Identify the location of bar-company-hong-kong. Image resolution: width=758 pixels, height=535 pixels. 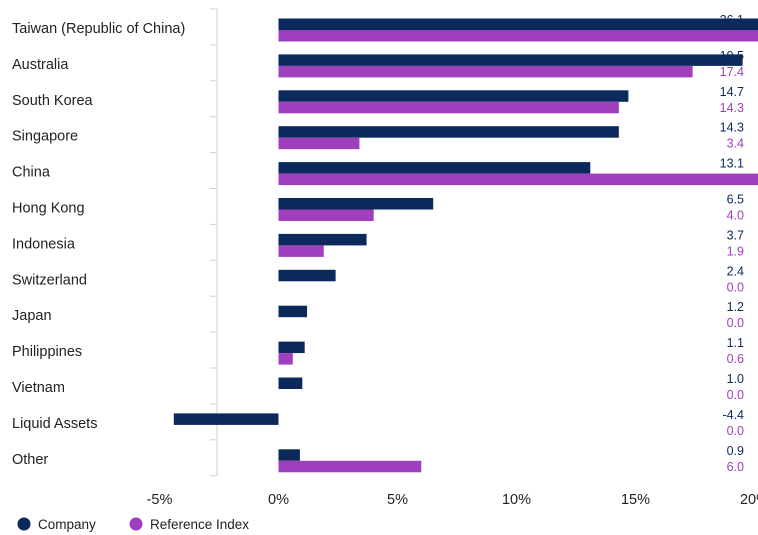
(356, 204).